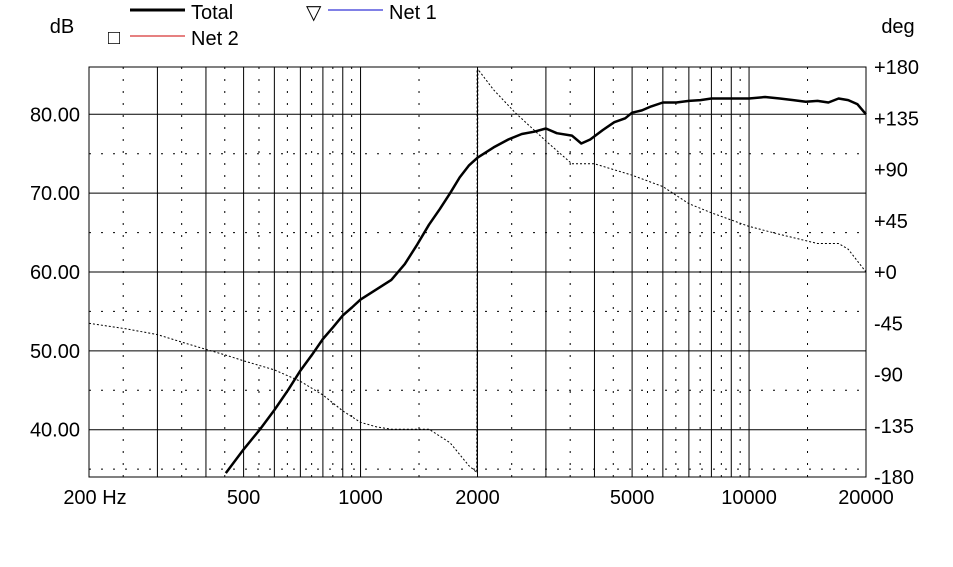 The height and width of the screenshot is (567, 953). What do you see at coordinates (894, 478) in the screenshot?
I see `y2-tick-label: -180` at bounding box center [894, 478].